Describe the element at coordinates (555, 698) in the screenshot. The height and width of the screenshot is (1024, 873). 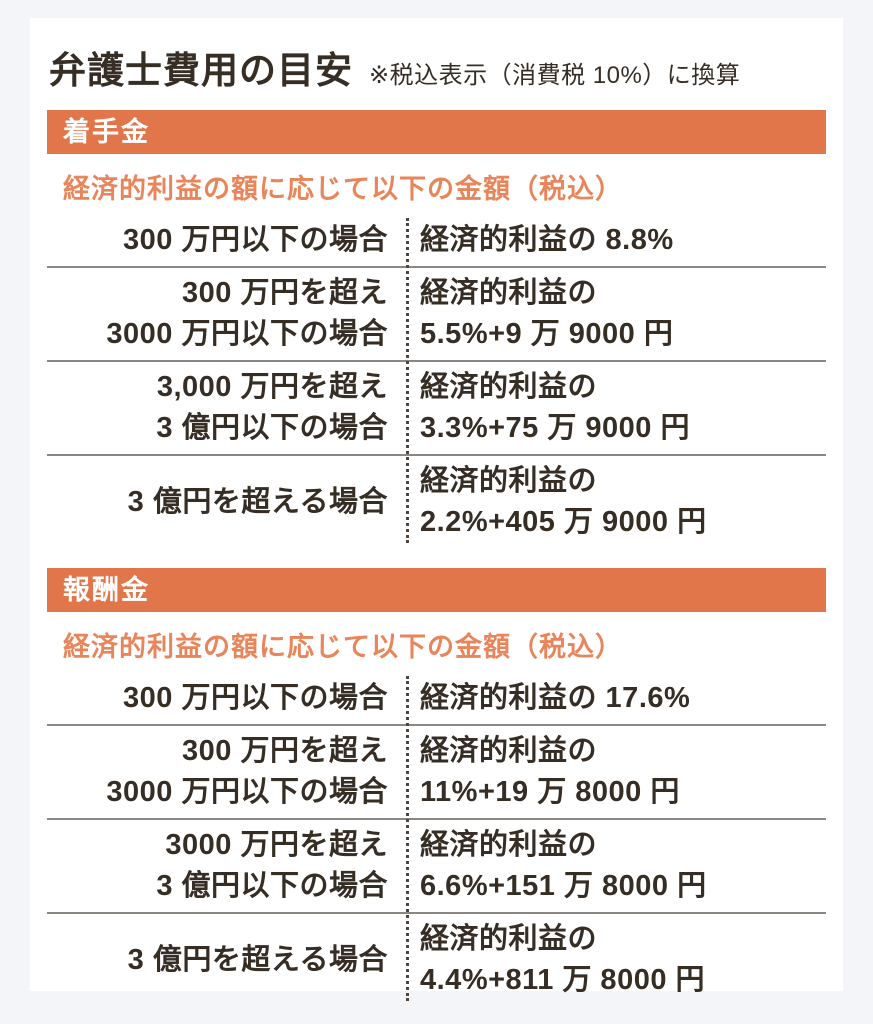
I see `fee-line: 経済的利益の 17.6%` at that location.